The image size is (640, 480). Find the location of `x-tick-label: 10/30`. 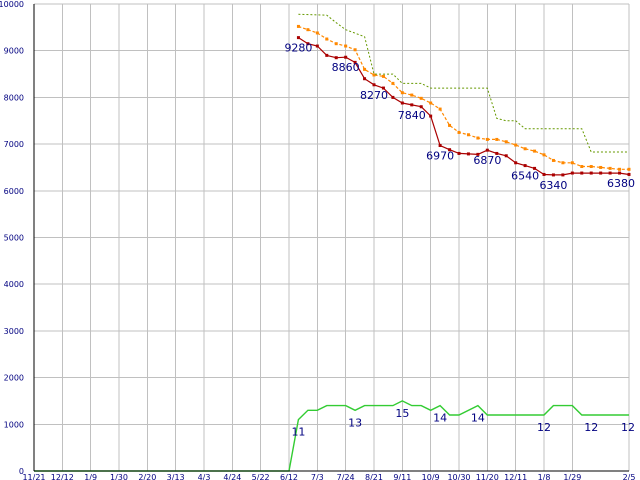

x-tick-label: 10/30 is located at coordinates (458, 476).